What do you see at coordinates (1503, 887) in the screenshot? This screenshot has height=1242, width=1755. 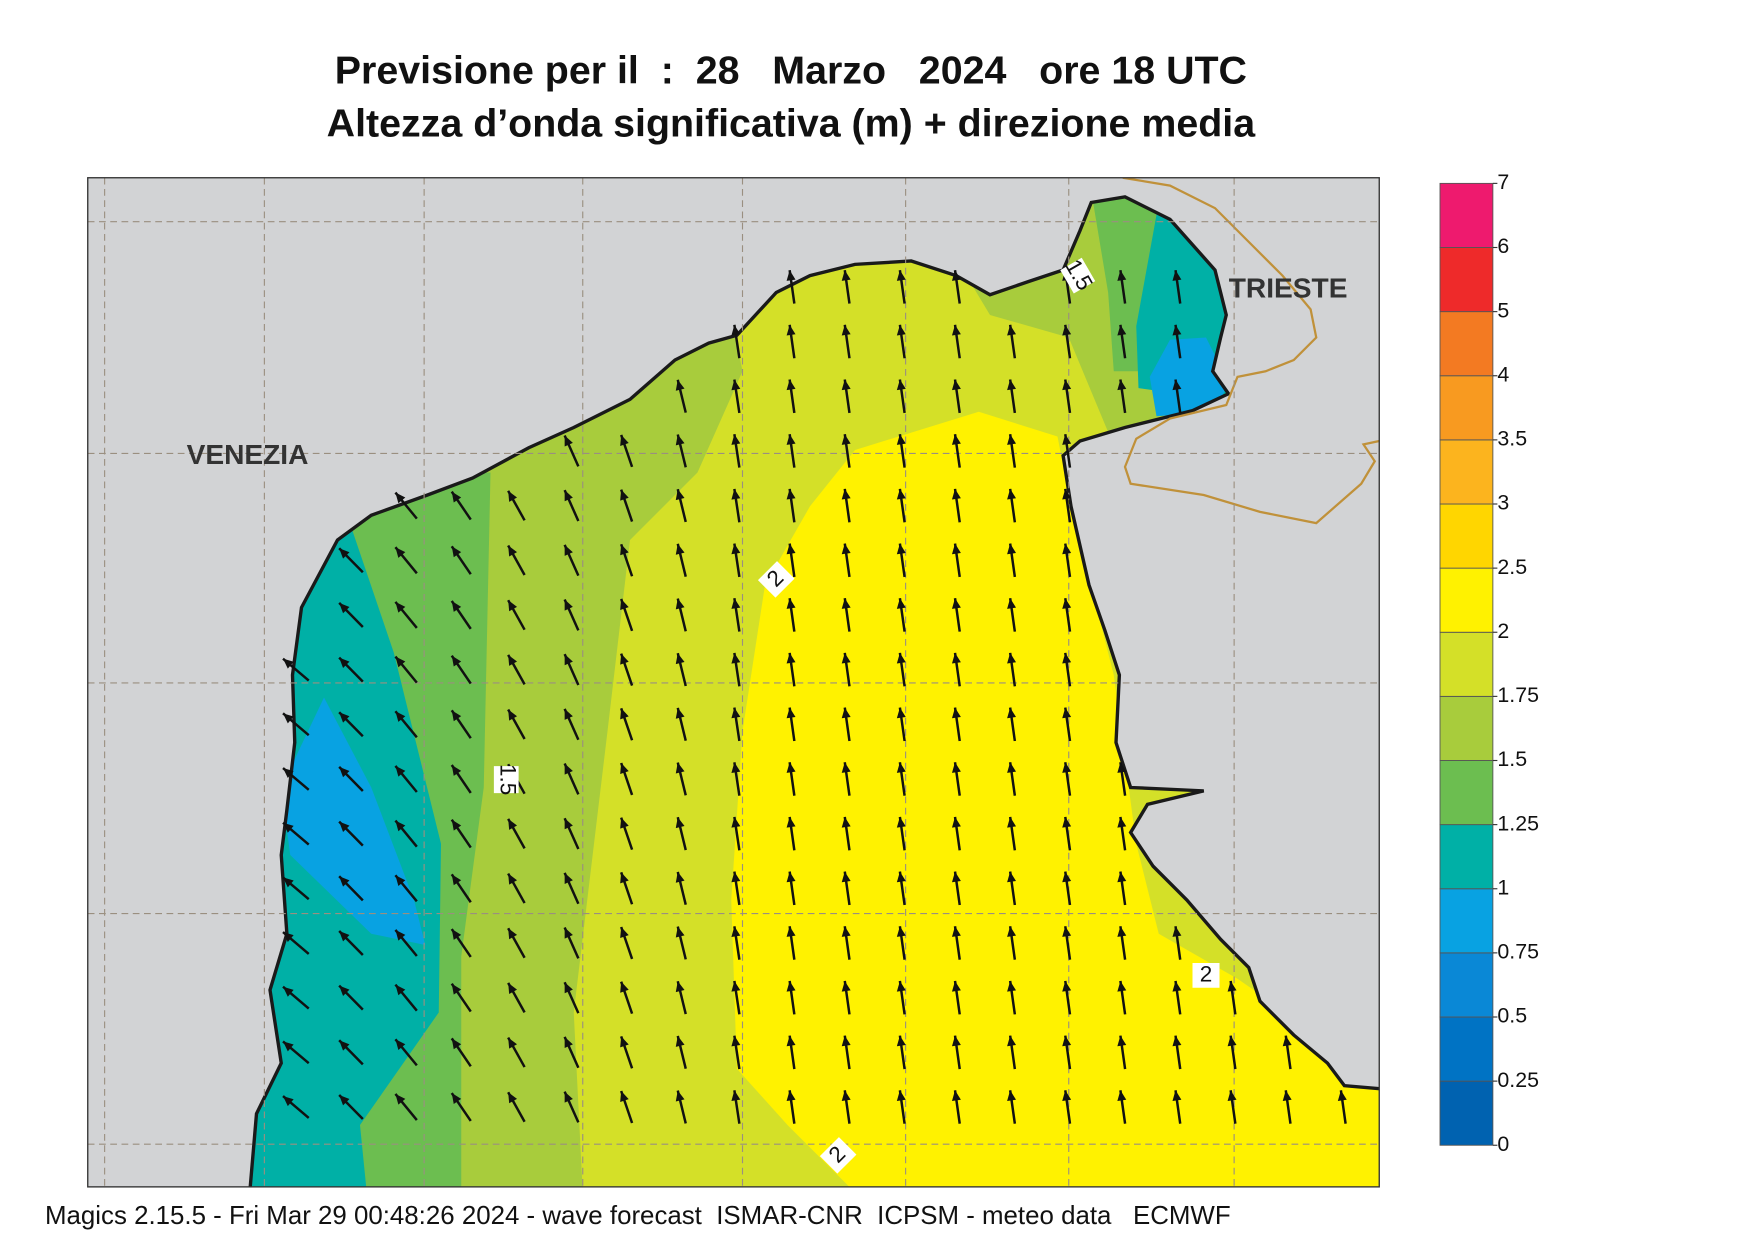 I see `colorbar-label: 1` at bounding box center [1503, 887].